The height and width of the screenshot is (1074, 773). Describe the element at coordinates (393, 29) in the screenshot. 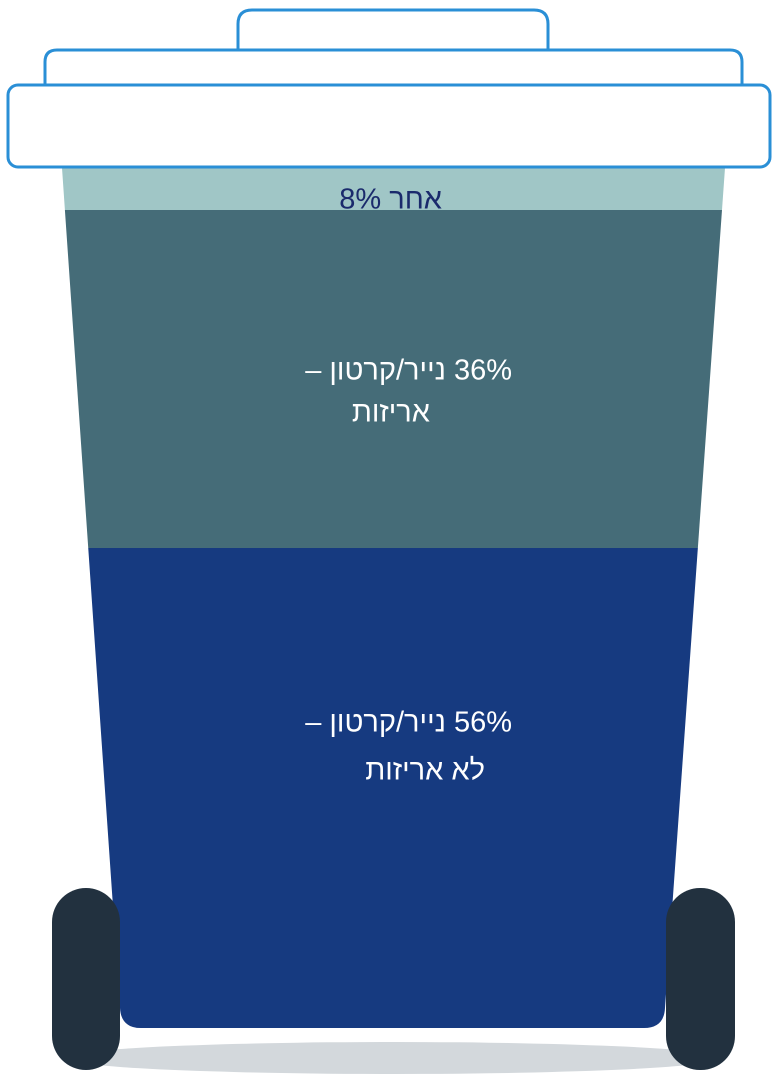

I see `lid-handle` at that location.